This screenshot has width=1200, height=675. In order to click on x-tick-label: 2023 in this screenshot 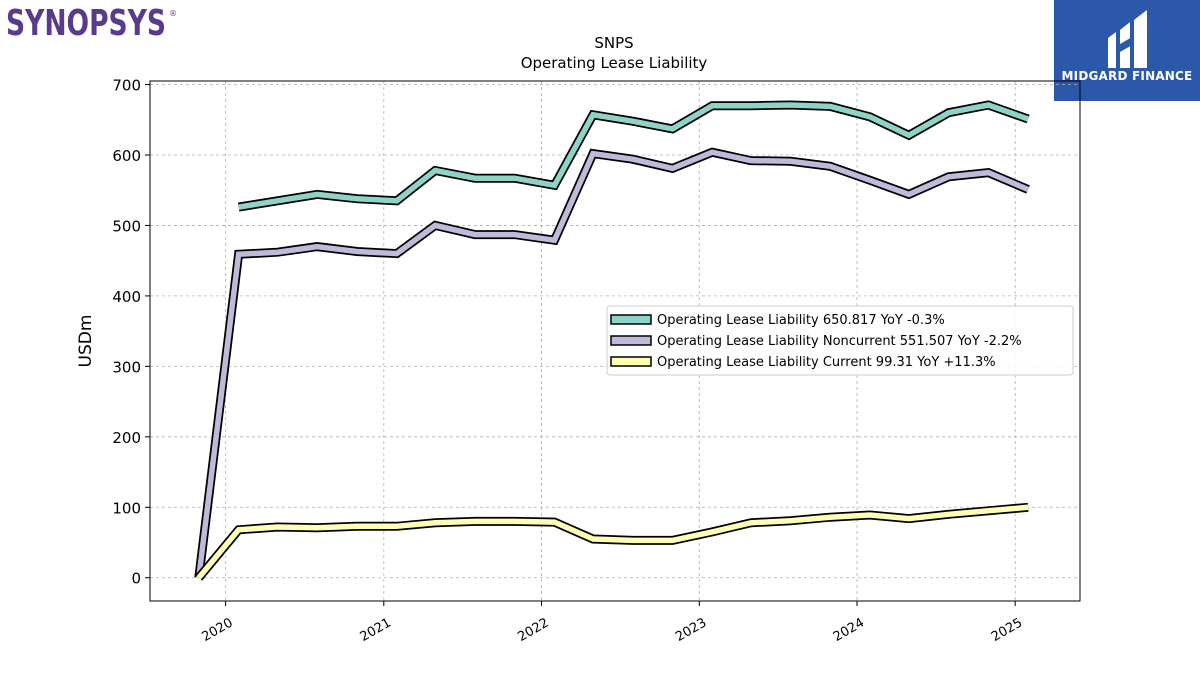, I will do `click(691, 630)`.